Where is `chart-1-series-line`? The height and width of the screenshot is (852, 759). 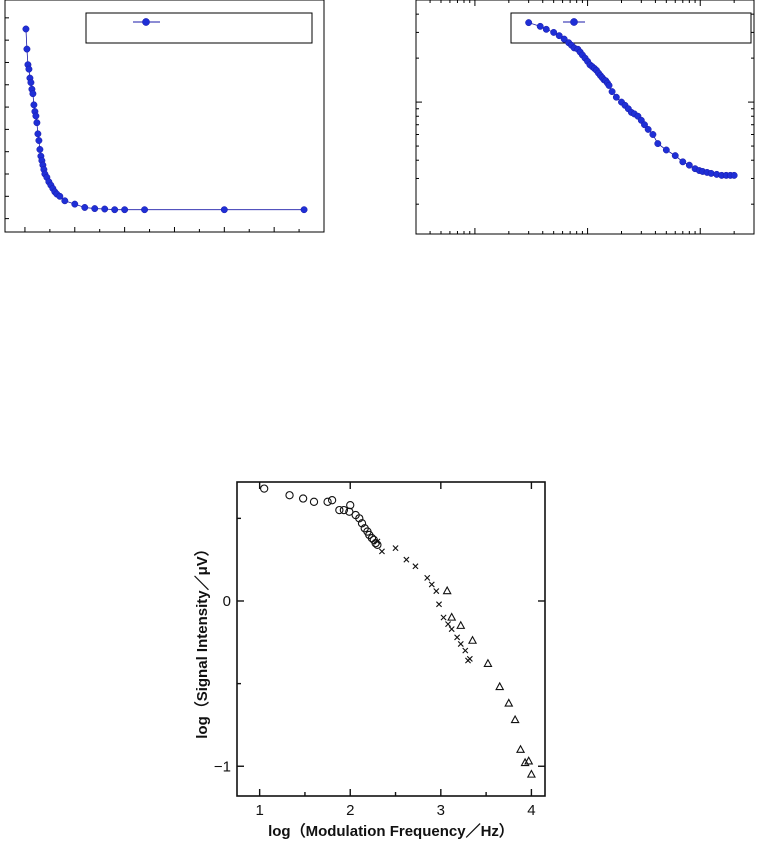 chart-1-series-line is located at coordinates (165, 119).